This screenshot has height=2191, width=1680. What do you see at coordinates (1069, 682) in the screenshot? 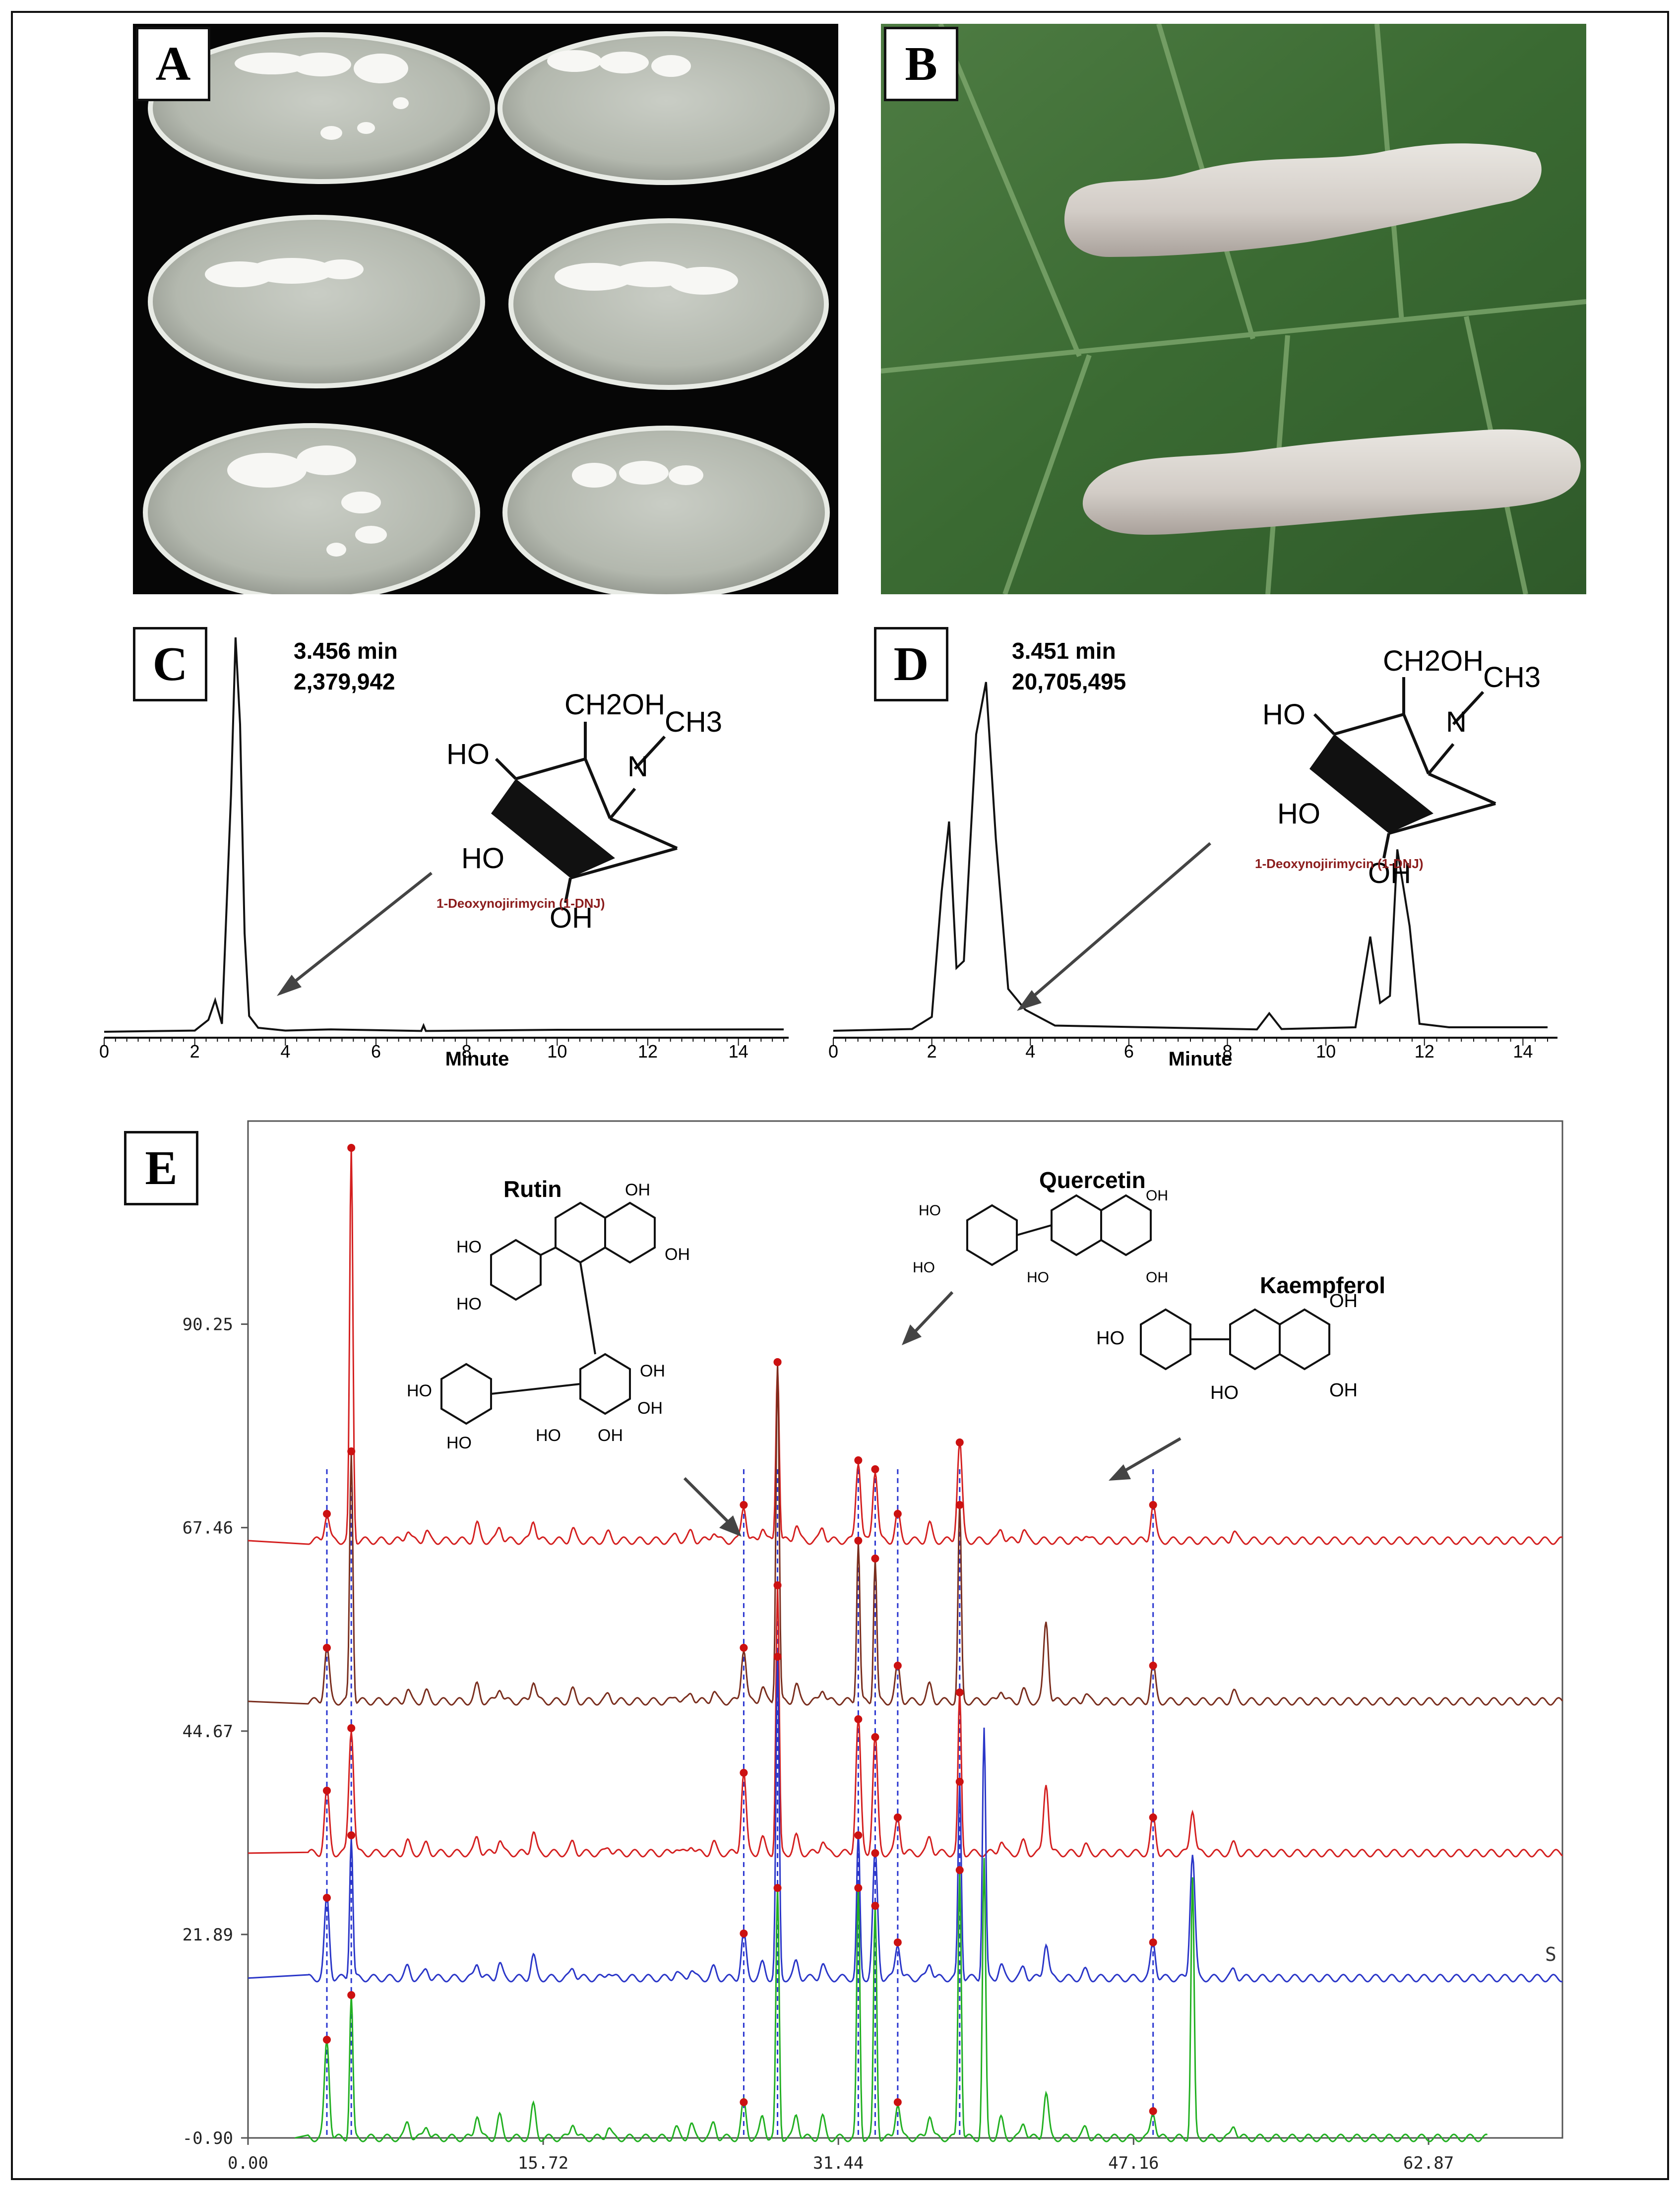
I see `peak-area-d: 20,705,495` at bounding box center [1069, 682].